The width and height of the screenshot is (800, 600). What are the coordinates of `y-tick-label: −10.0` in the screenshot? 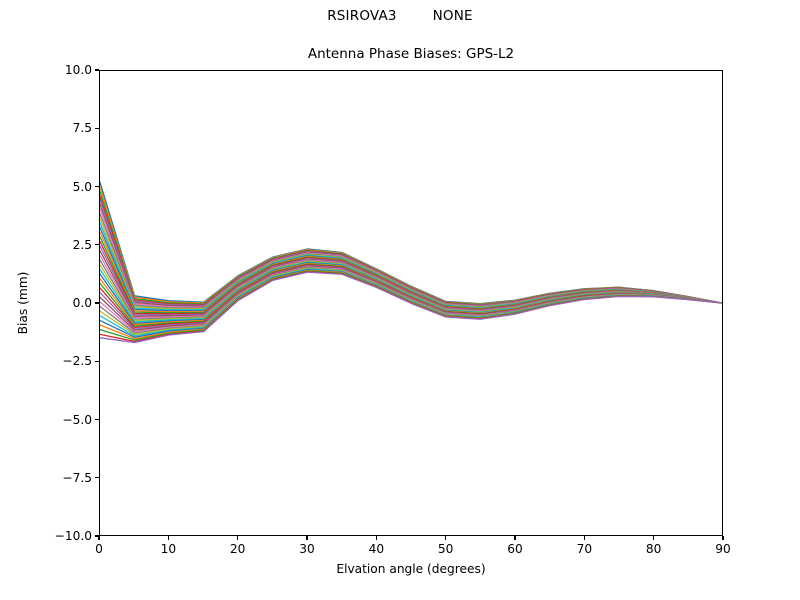 It's located at (73, 536).